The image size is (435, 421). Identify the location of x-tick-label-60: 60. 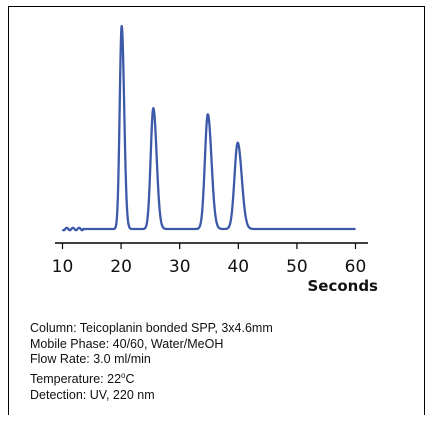
(356, 267).